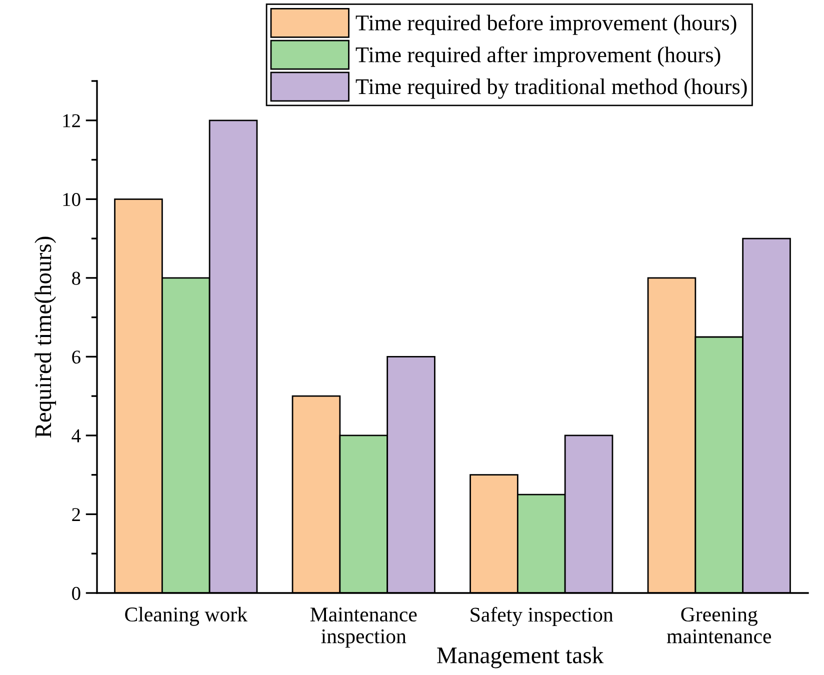  What do you see at coordinates (71, 199) in the screenshot?
I see `y-tick-label: 10` at bounding box center [71, 199].